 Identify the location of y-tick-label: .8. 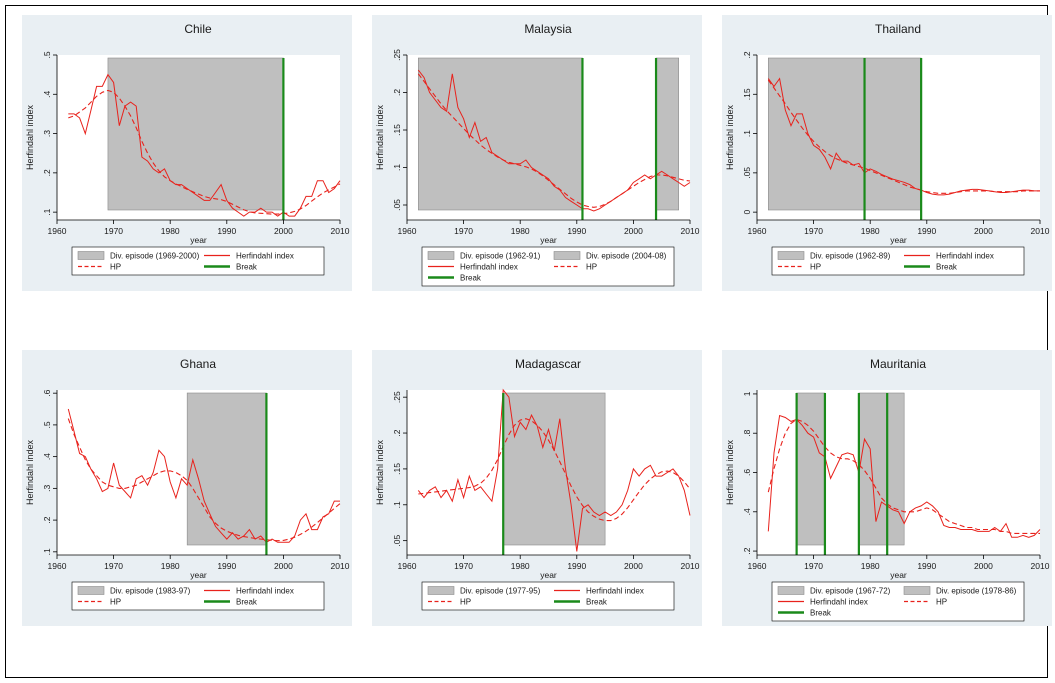
(747, 432).